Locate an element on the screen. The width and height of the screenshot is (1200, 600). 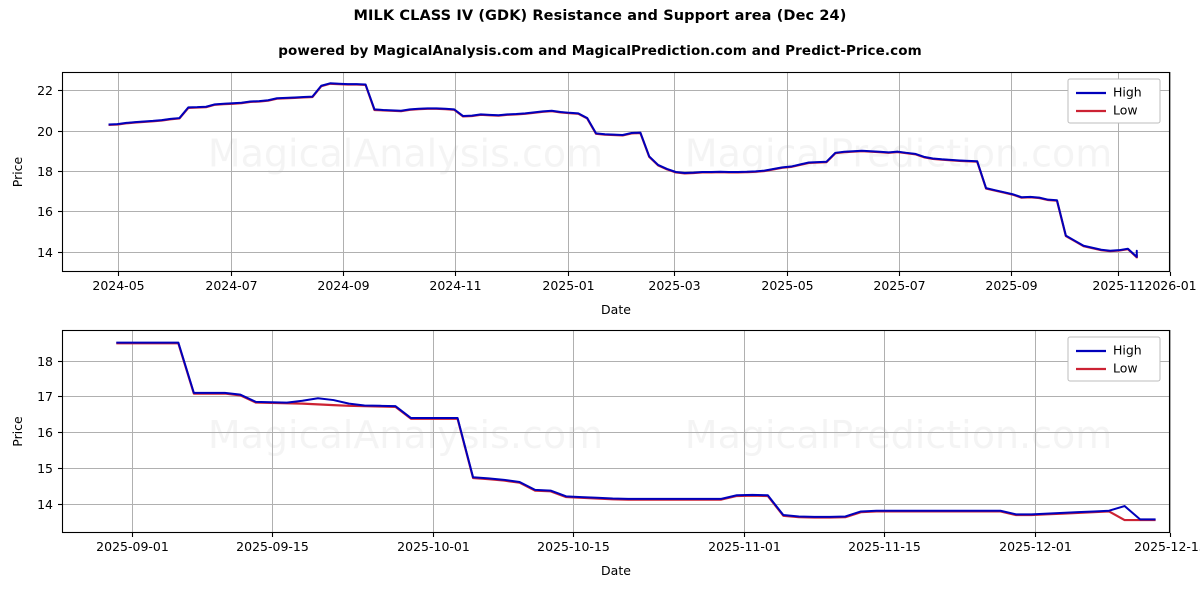
x-tick-label: 2025-12-15 is located at coordinates (1167, 546).